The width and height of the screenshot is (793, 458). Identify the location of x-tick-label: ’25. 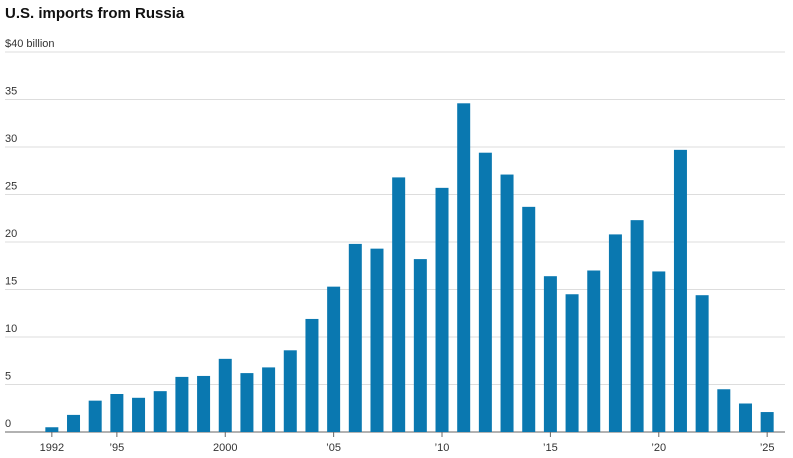
(767, 448).